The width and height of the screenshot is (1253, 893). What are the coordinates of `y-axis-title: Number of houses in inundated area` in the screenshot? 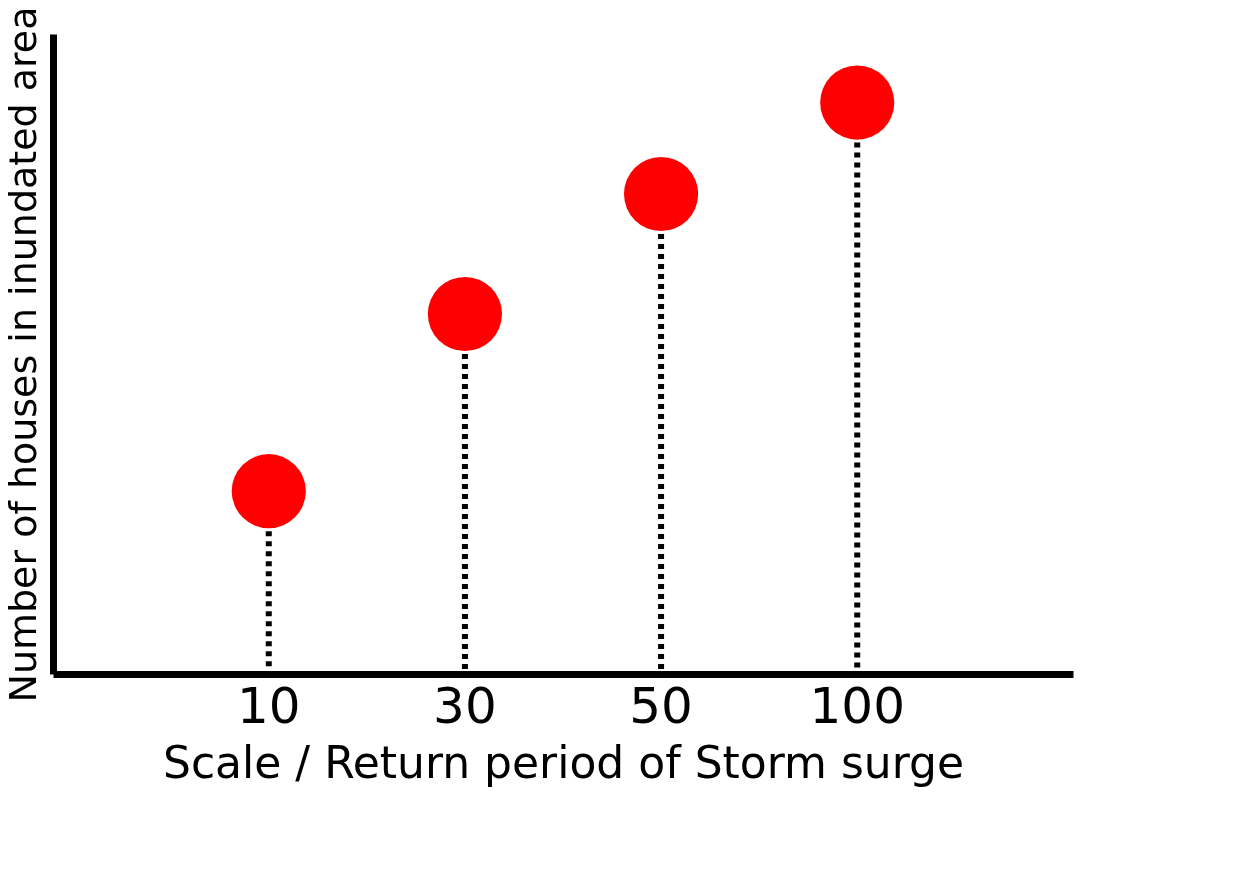 It's located at (22, 354).